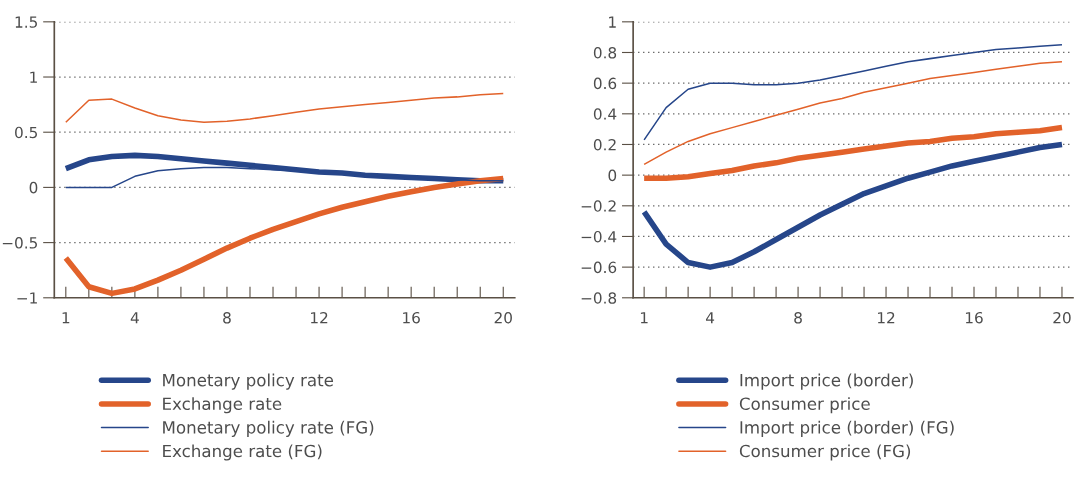 This screenshot has height=485, width=1086. Describe the element at coordinates (825, 452) in the screenshot. I see `legend-label: Consumer price (FG)` at that location.